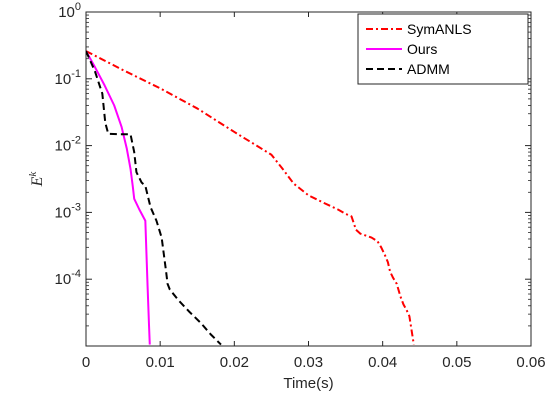 The height and width of the screenshot is (411, 559). I want to click on x-tick-label: 0.02, so click(234, 362).